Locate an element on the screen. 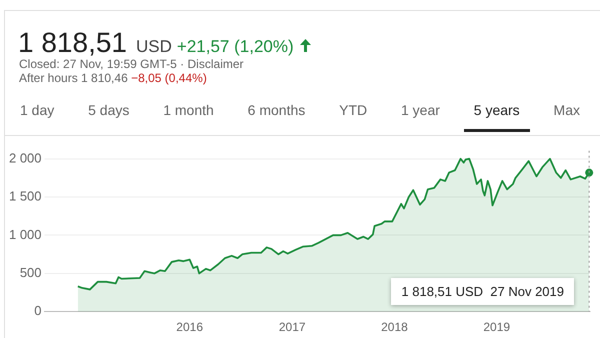  text: +21,57 (1,20%) is located at coordinates (235, 47).